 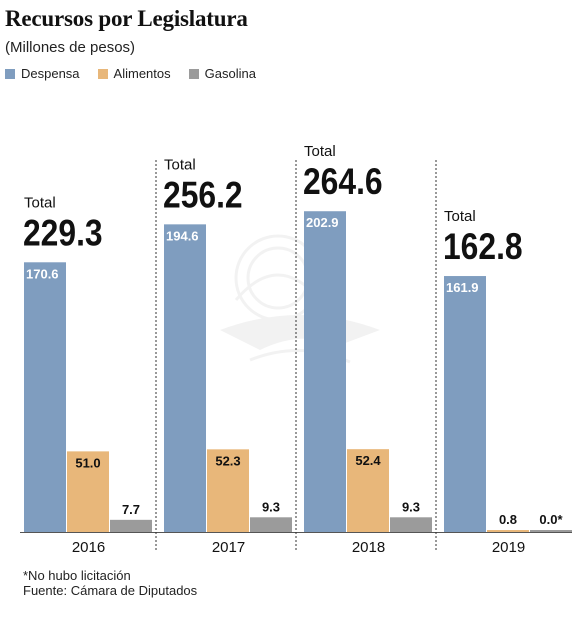 I want to click on legend-item-despensa: Despensa, so click(x=42, y=73).